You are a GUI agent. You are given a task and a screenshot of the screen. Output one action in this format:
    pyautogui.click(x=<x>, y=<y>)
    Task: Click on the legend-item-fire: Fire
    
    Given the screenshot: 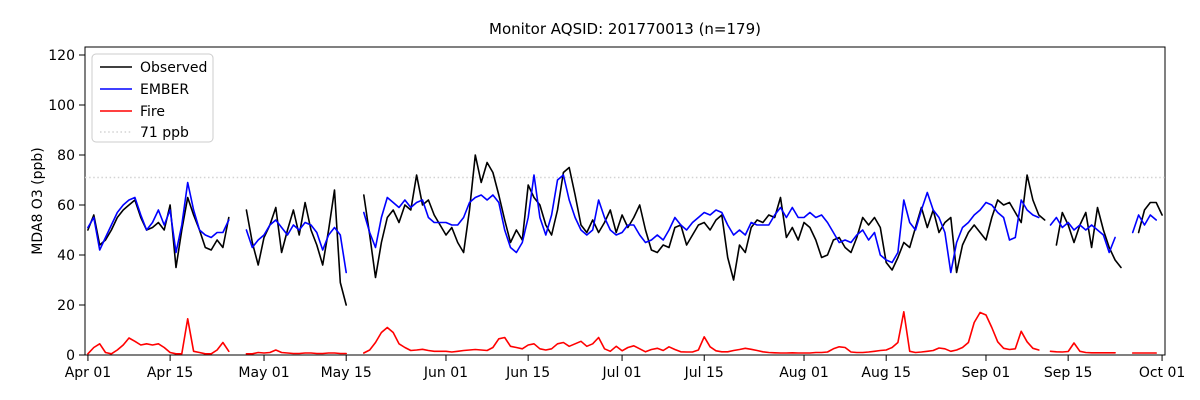 What is the action you would take?
    pyautogui.click(x=132, y=112)
    